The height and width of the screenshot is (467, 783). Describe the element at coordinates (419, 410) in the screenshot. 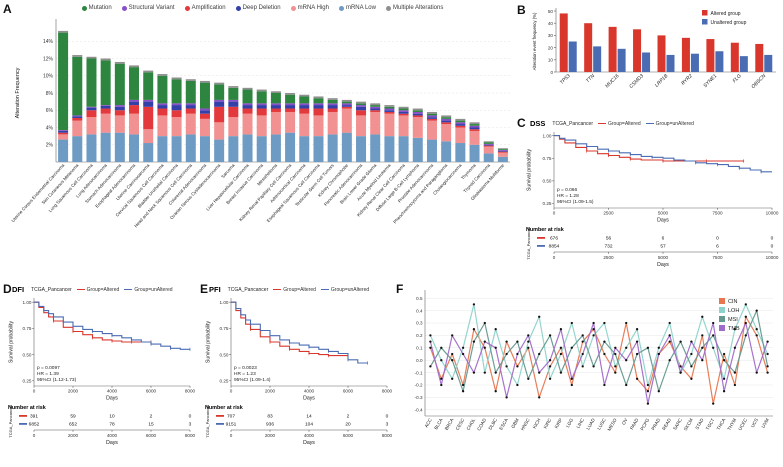

I see `y-tick-label: -0.4` at that location.